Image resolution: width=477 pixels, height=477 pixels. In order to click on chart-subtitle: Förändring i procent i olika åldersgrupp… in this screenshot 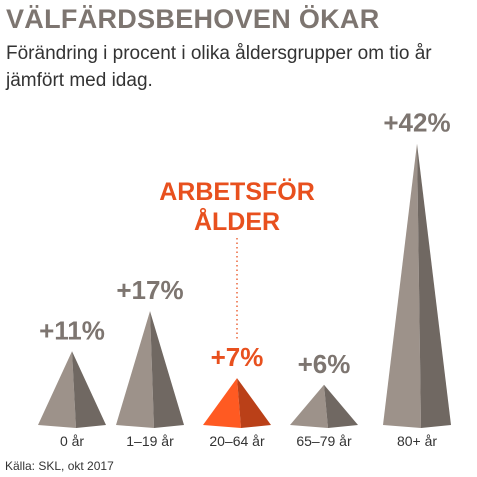, I will do `click(219, 67)`.